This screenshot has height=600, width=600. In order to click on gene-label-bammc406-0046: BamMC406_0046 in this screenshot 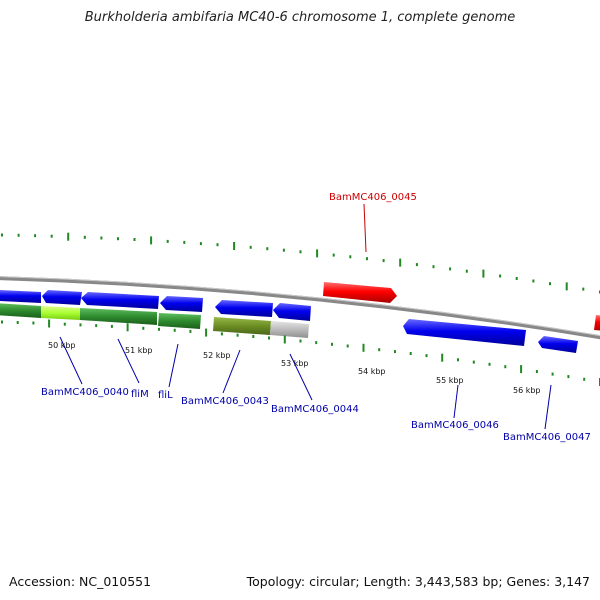, I will do `click(455, 425)`.